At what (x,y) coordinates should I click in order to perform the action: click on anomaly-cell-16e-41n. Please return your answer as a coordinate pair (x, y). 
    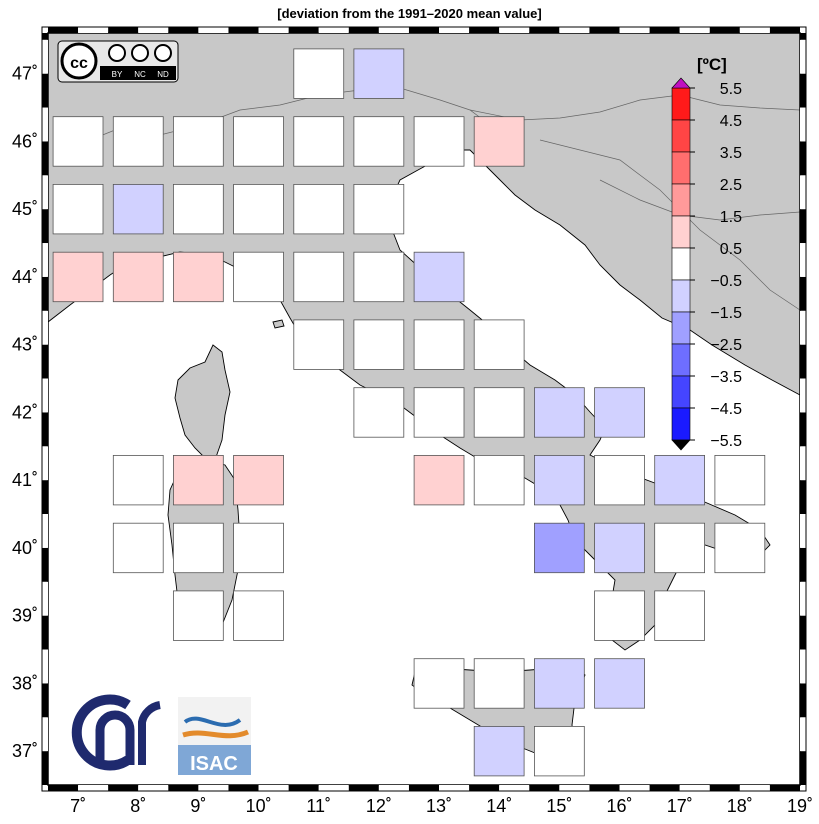
    Looking at the image, I should click on (619, 480).